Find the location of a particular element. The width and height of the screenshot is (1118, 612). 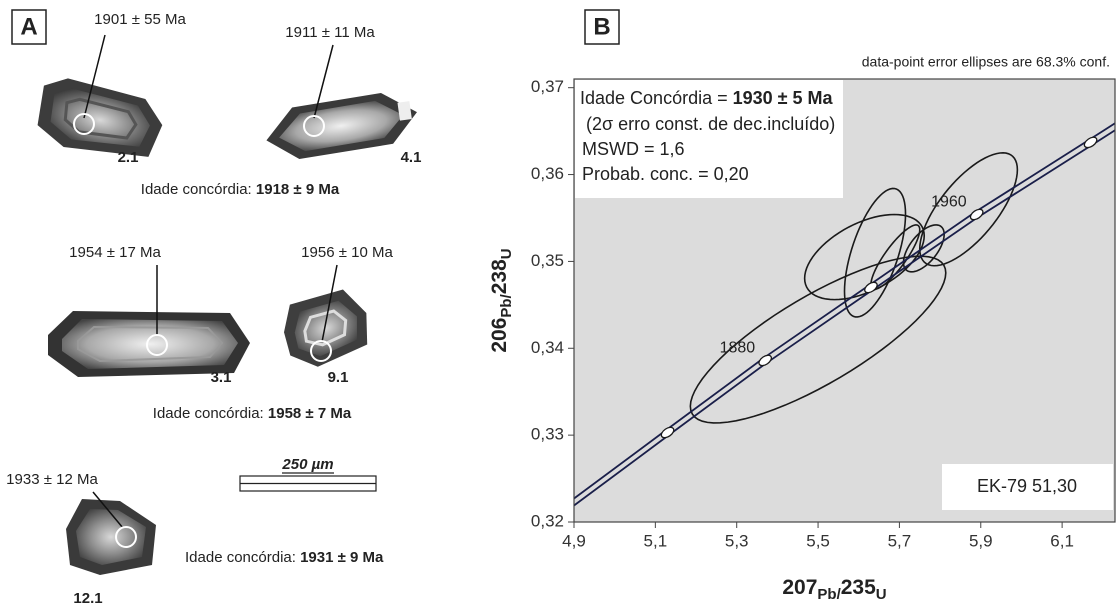

y-tick-label: 0,32 is located at coordinates (547, 520).